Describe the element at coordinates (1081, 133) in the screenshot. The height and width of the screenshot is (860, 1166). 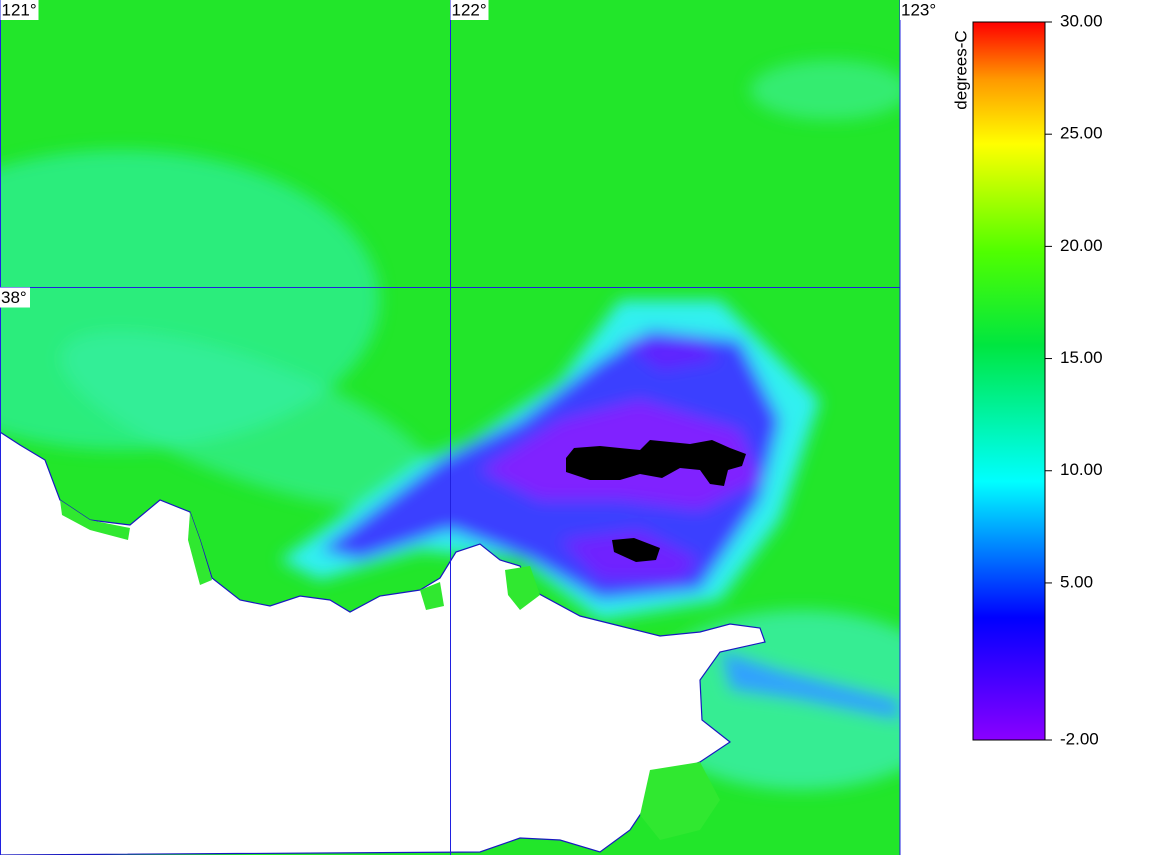
I see `colorbar-tick-label: 25.00` at that location.